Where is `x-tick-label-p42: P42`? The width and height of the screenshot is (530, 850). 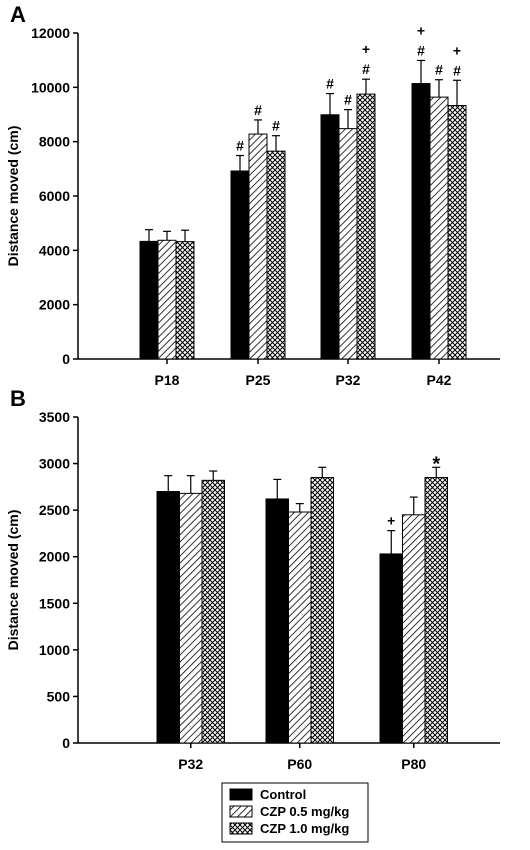 x-tick-label-p42: P42 is located at coordinates (439, 380).